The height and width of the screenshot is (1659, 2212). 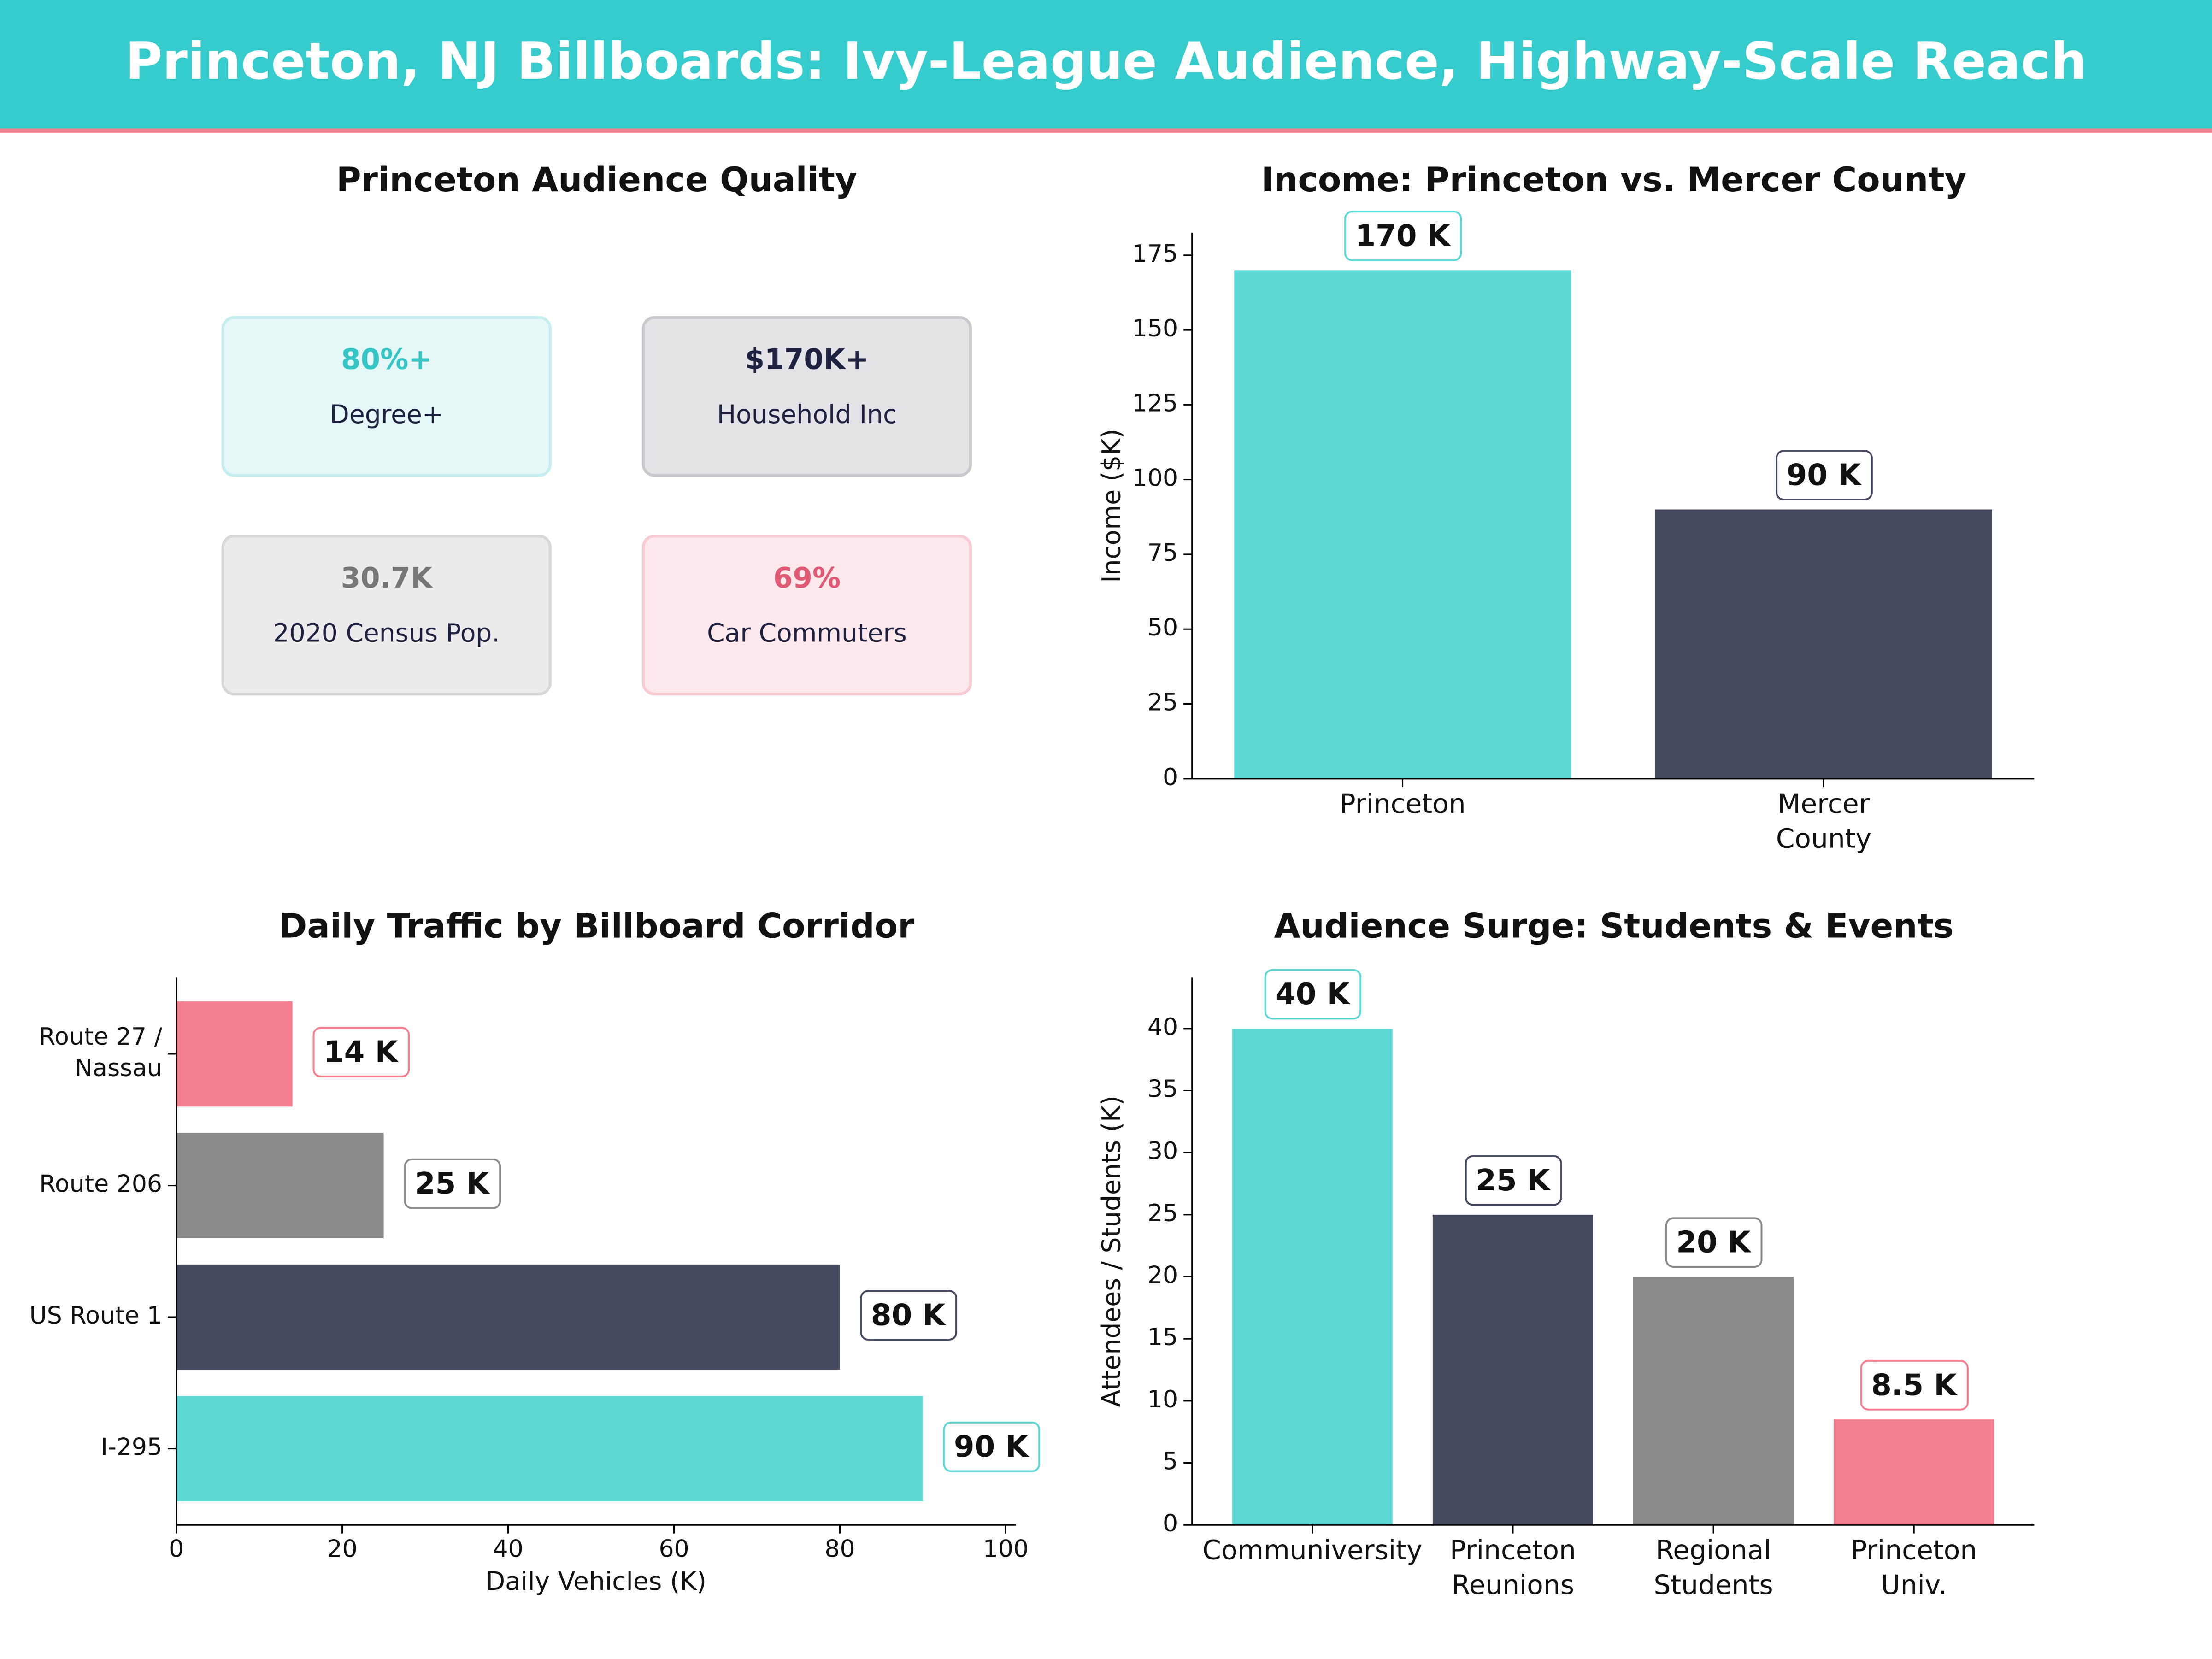 What do you see at coordinates (596, 180) in the screenshot?
I see `panel-title: Princeton Audience Quality` at bounding box center [596, 180].